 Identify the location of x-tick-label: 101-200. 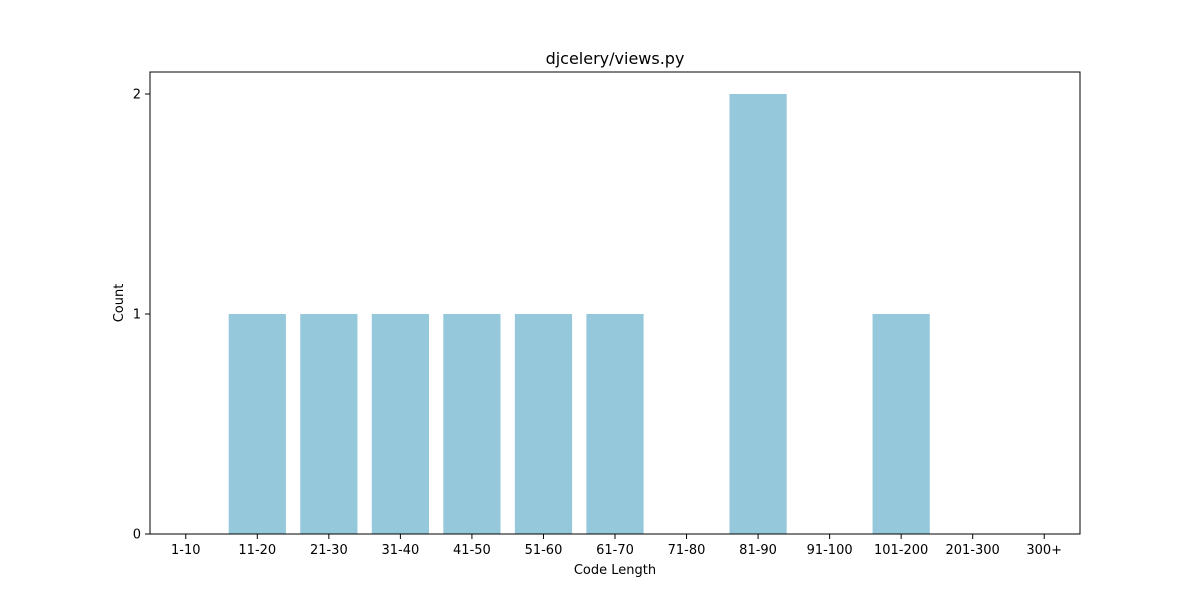
(901, 550).